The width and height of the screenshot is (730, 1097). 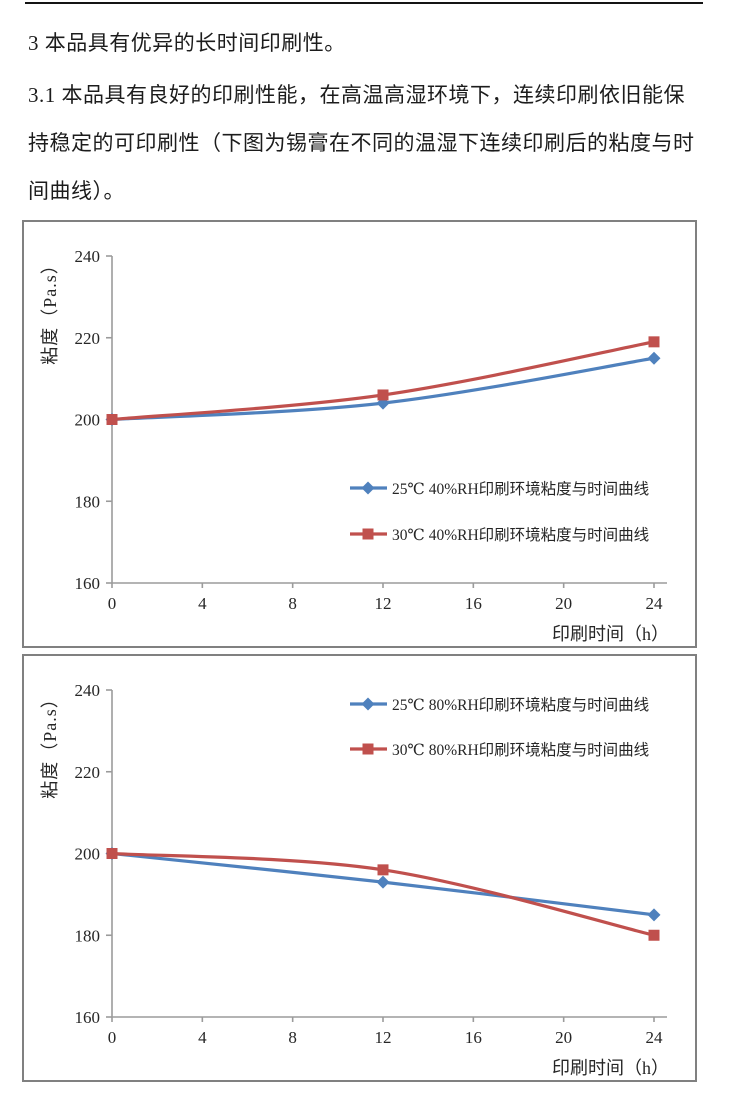 What do you see at coordinates (187, 43) in the screenshot?
I see `section-heading: 3 本品具有优异的长时间印刷性。` at bounding box center [187, 43].